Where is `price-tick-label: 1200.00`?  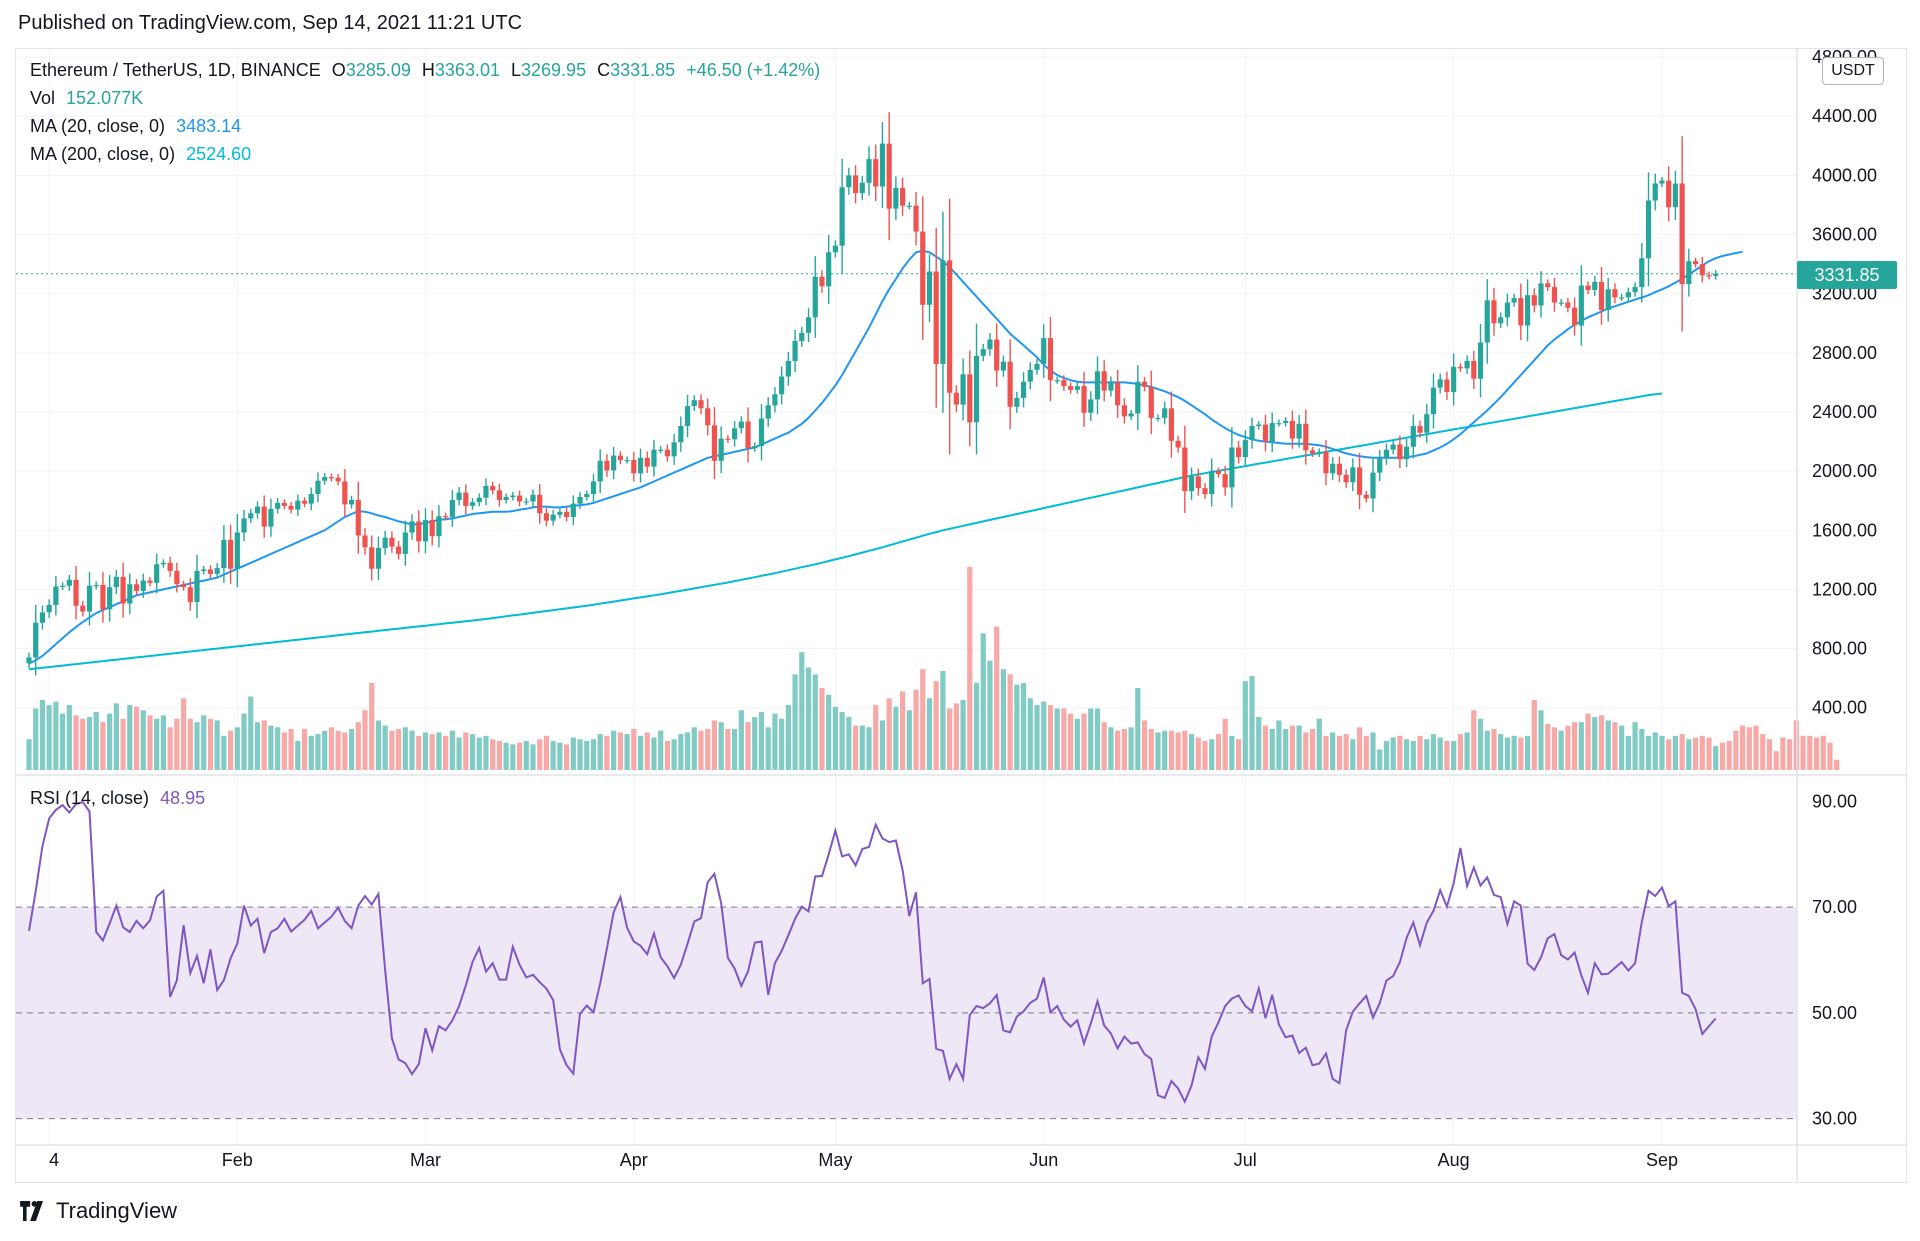
price-tick-label: 1200.00 is located at coordinates (1844, 589).